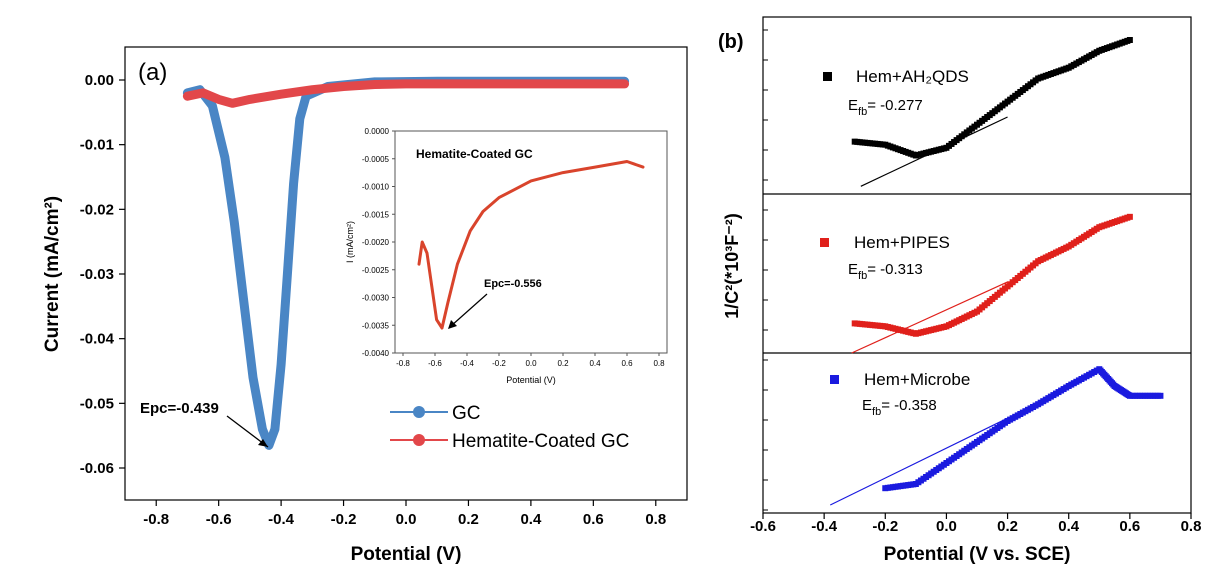 The height and width of the screenshot is (580, 1207). Describe the element at coordinates (452, 324) in the screenshot. I see `inset-annotation-arrowhead` at that location.